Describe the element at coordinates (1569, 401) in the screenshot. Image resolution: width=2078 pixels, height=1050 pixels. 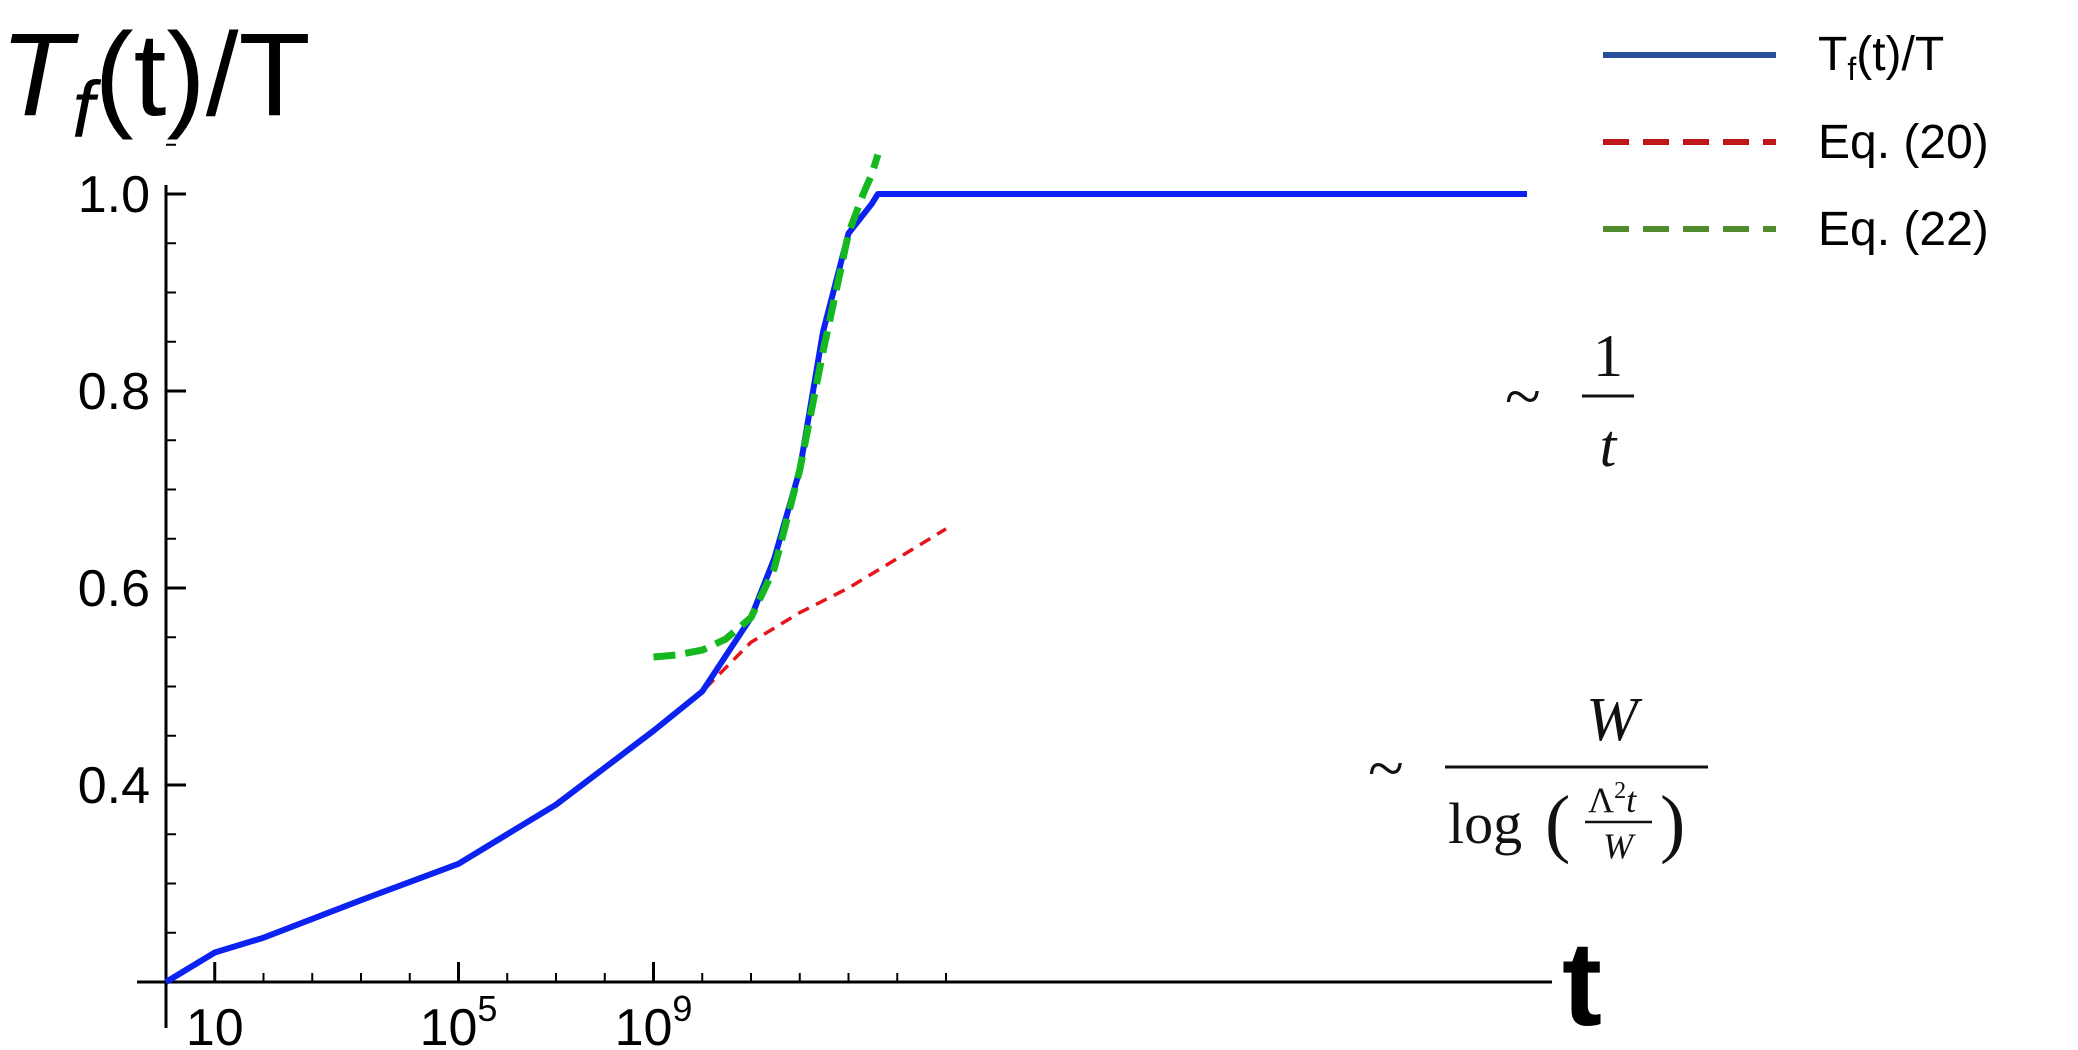
I see `annotation-inverse-t: ~ 1 t` at that location.